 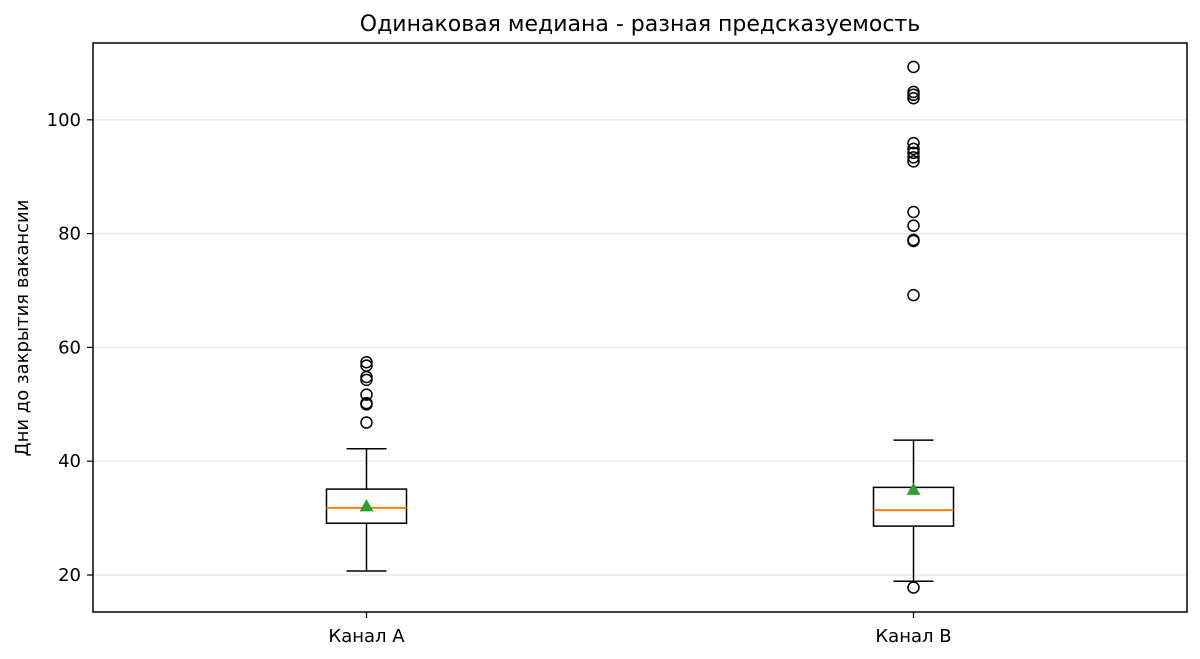 What do you see at coordinates (69, 575) in the screenshot?
I see `y-tick-label: 20` at bounding box center [69, 575].